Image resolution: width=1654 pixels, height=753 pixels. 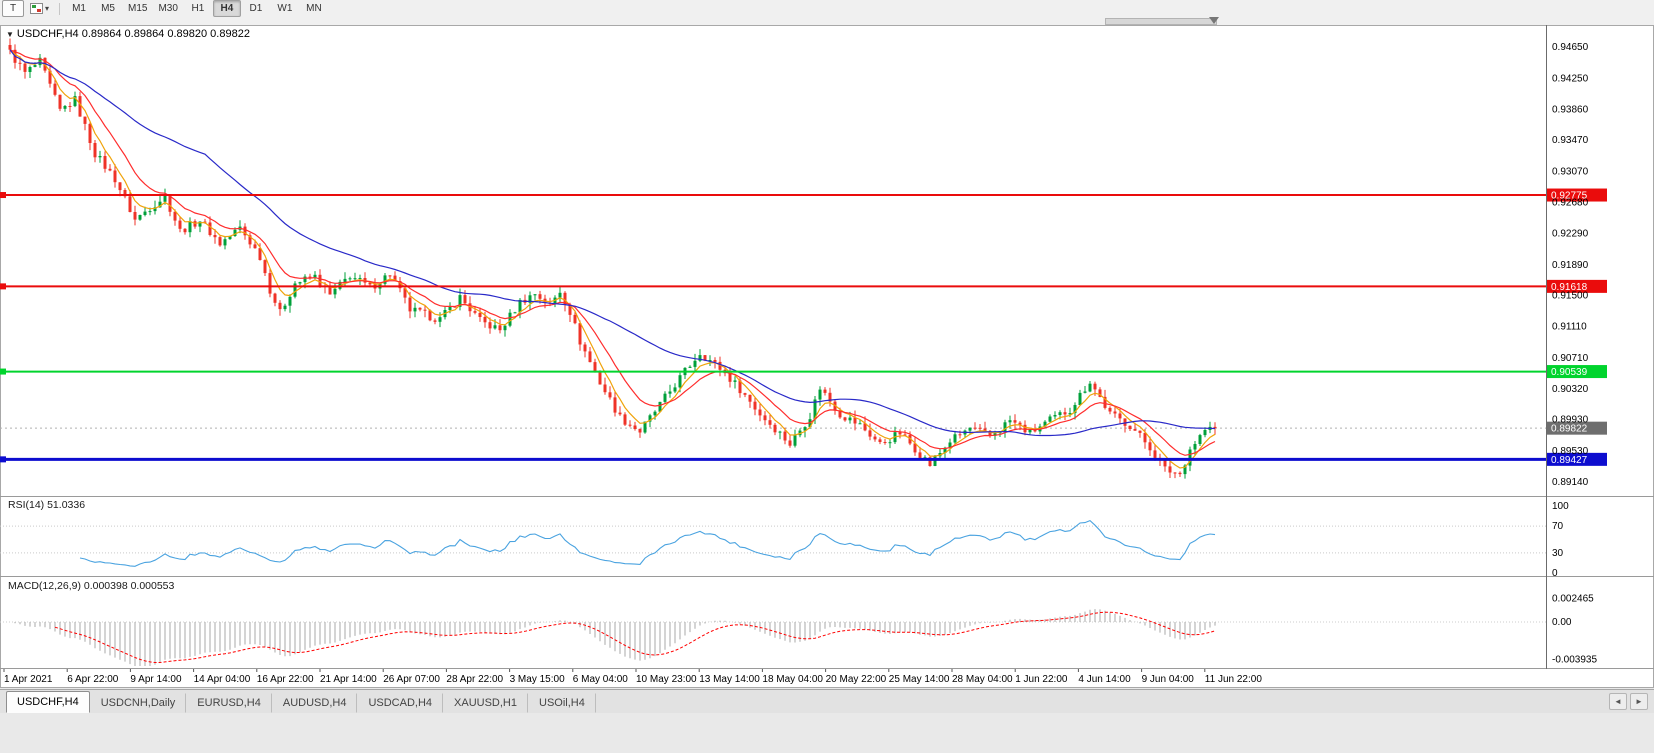 I want to click on price-tag-label: 0.90539, so click(x=1569, y=372).